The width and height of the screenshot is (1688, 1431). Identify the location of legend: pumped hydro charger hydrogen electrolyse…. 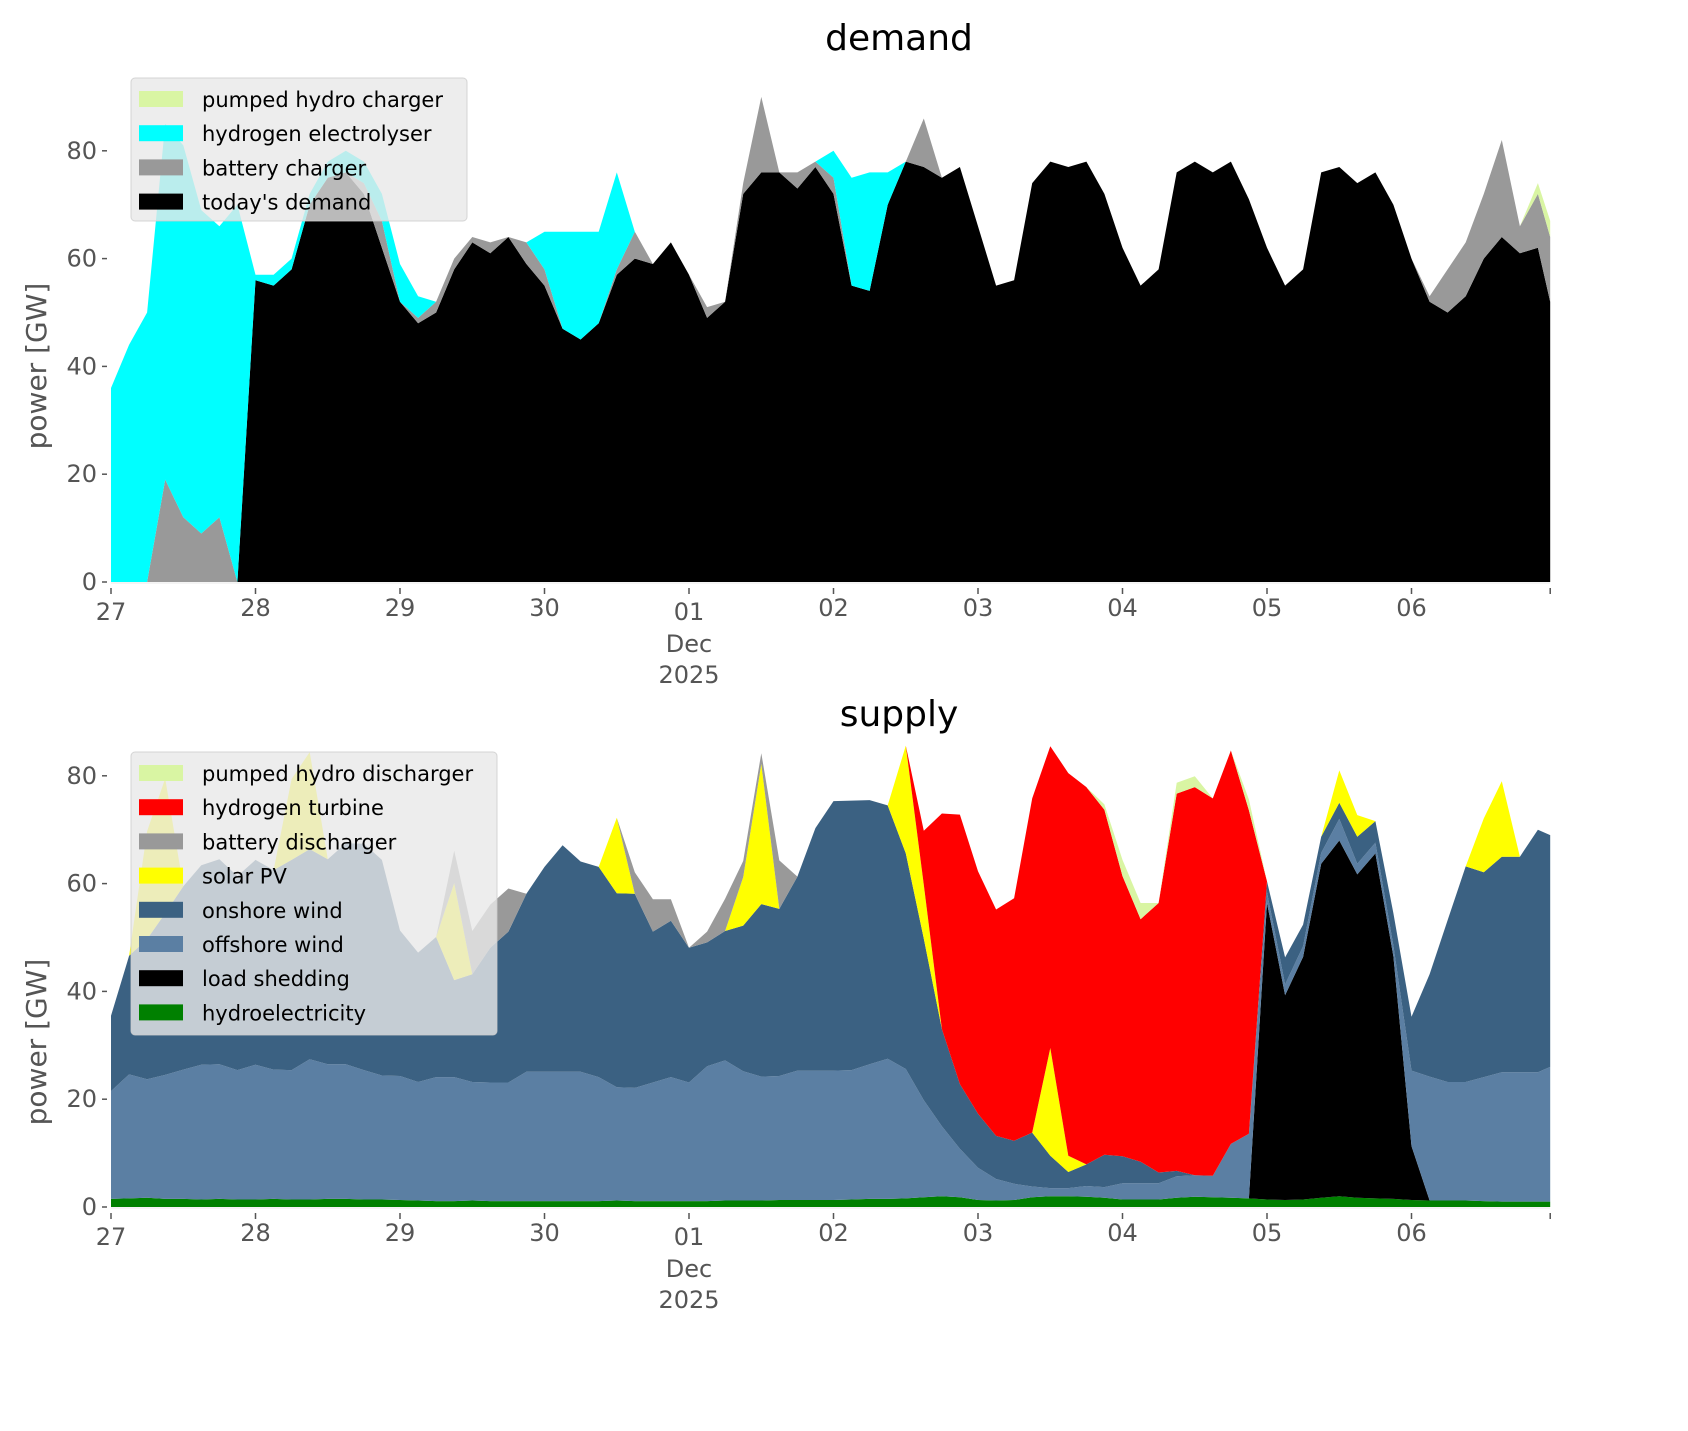
(299, 149).